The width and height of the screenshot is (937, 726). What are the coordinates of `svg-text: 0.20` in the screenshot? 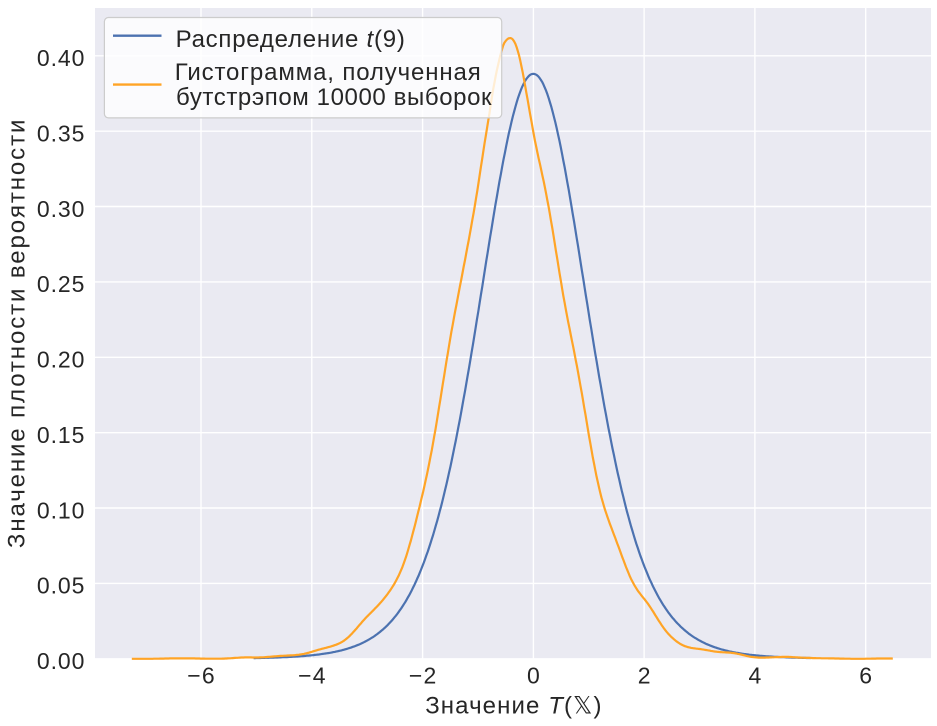 It's located at (61, 360).